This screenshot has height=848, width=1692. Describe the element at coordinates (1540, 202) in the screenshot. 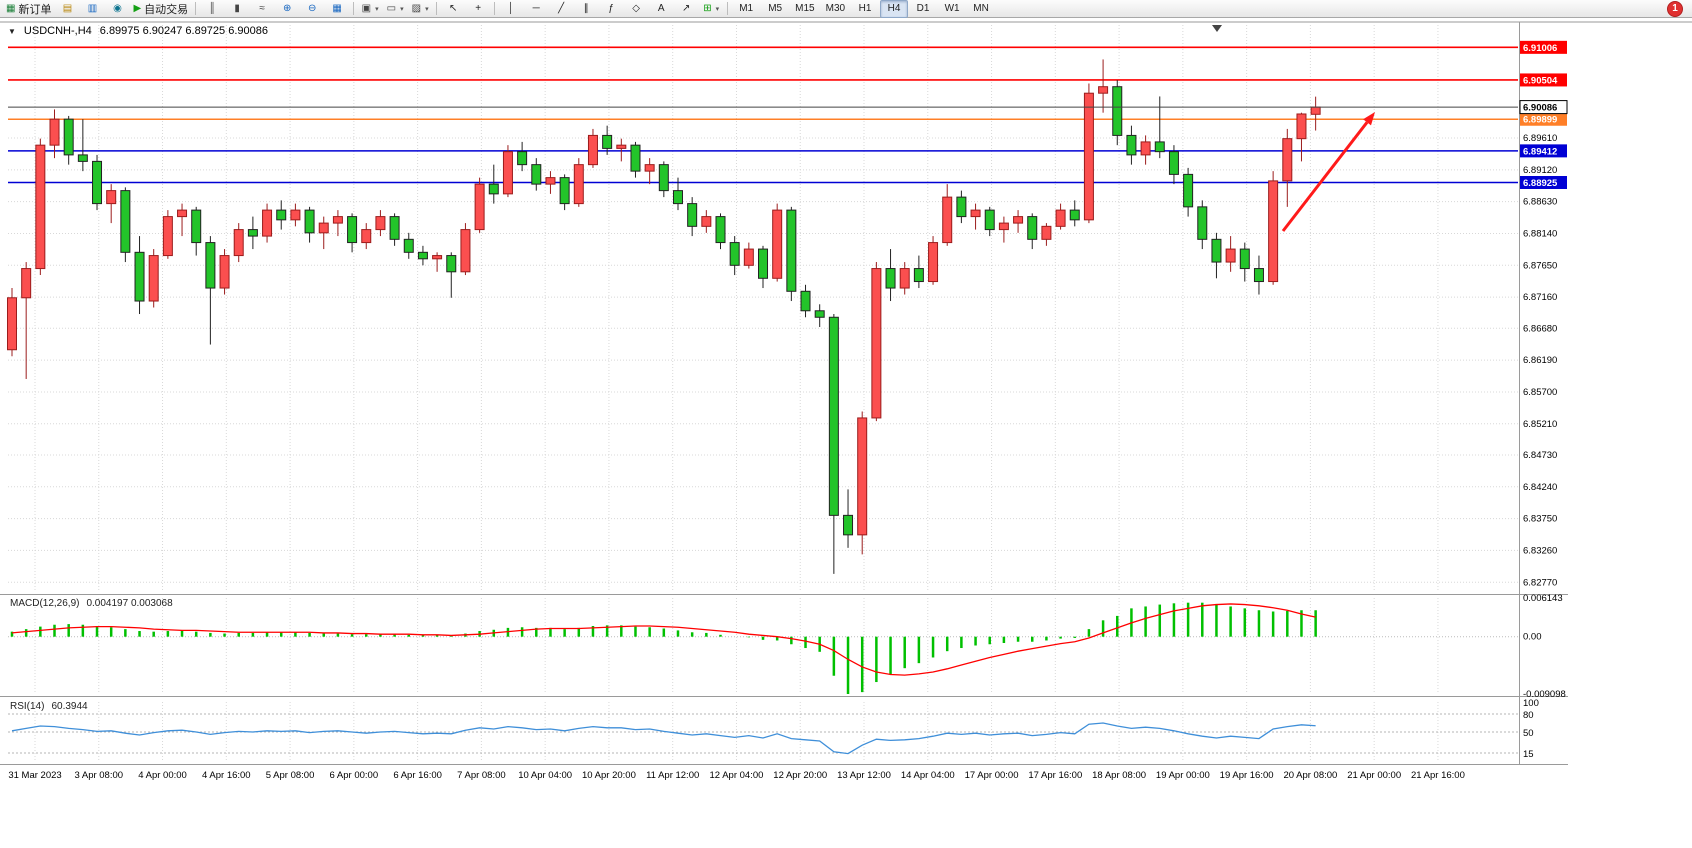

I see `svg-text: 6.88630` at that location.